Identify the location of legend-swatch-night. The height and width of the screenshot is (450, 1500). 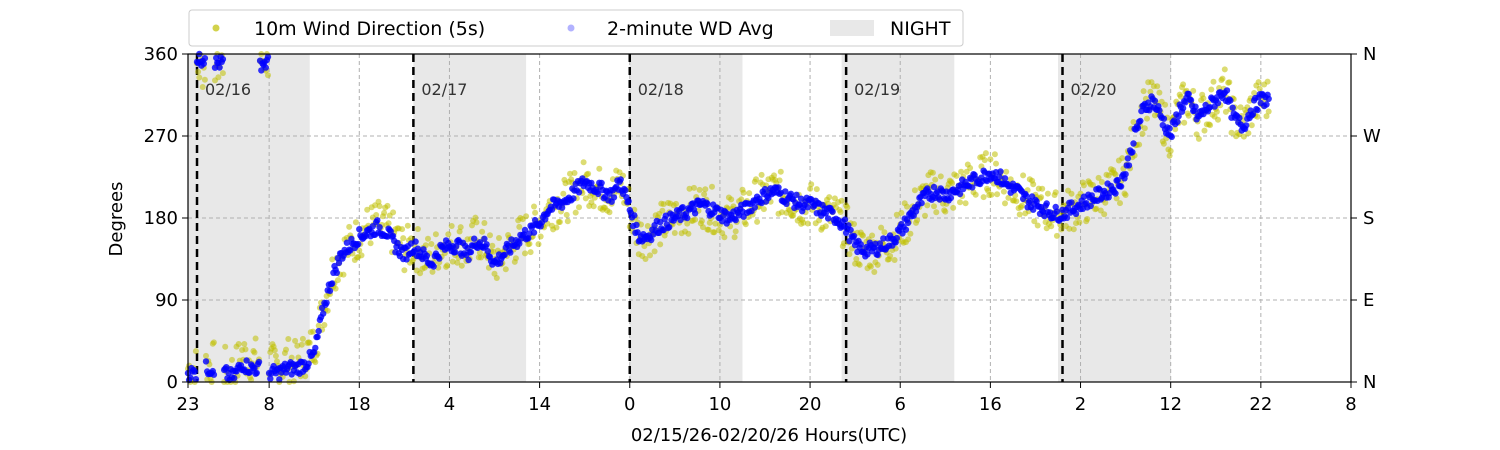
(852, 28).